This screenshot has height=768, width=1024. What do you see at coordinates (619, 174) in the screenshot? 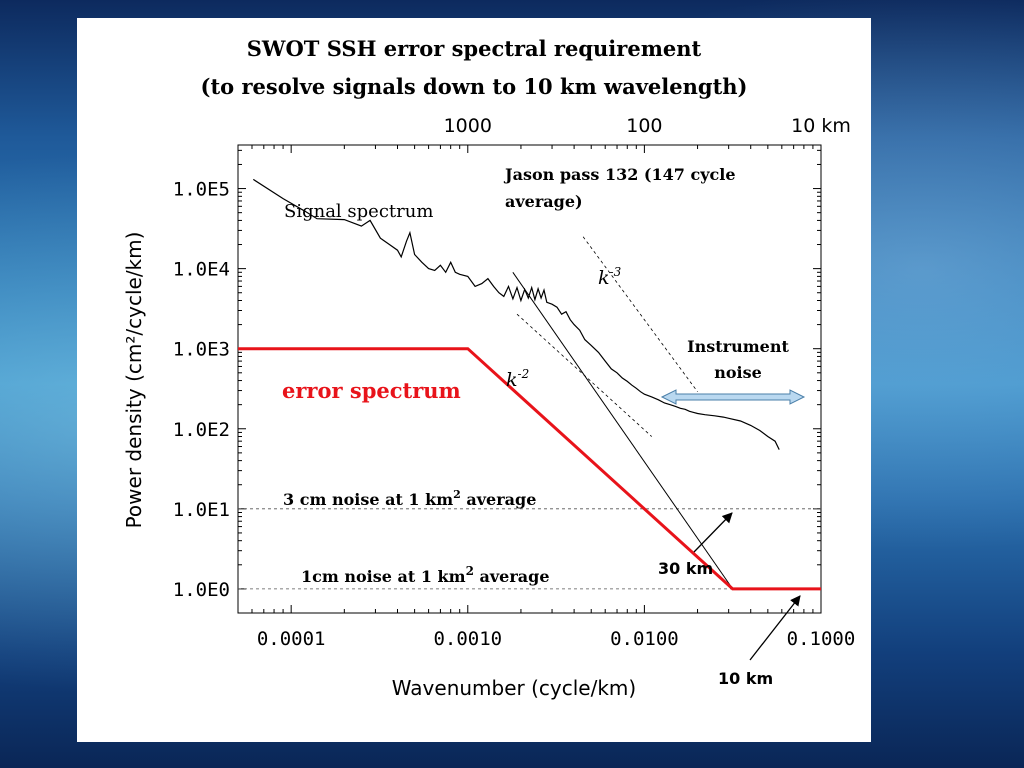
I see `jason-label-line1: Jason pass 132 (147 cycle` at bounding box center [619, 174].